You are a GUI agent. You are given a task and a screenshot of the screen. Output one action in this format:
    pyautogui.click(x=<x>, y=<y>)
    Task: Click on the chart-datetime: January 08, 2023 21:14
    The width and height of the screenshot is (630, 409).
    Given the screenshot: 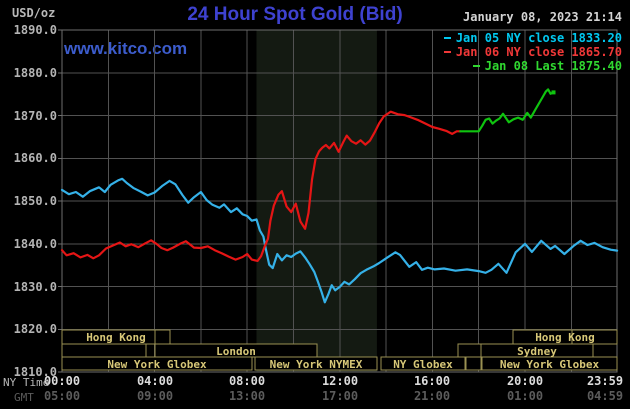 What is the action you would take?
    pyautogui.click(x=542, y=17)
    